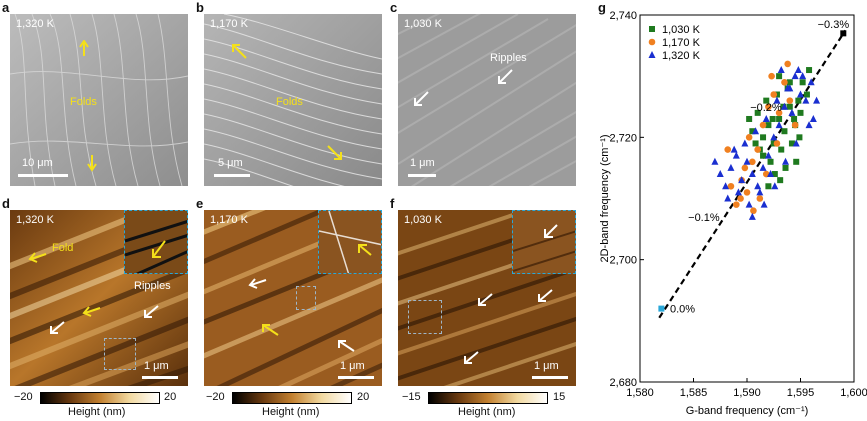 The height and width of the screenshot is (421, 867). What do you see at coordinates (392, 203) in the screenshot?
I see `panel-label-f: f` at bounding box center [392, 203].